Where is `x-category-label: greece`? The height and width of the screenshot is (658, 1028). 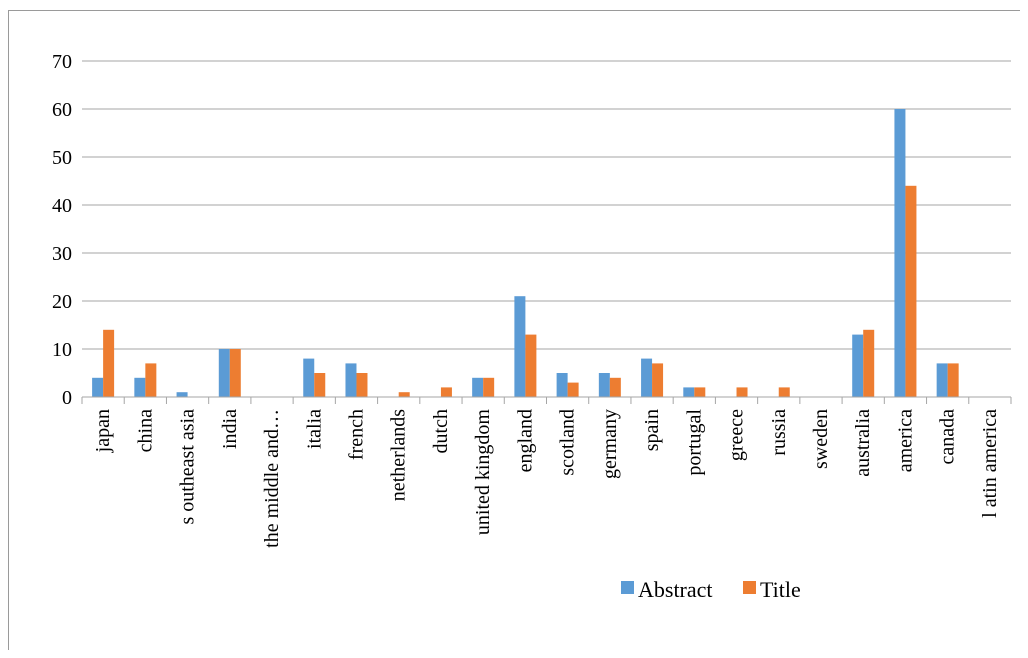
x-category-label: greece is located at coordinates (737, 435).